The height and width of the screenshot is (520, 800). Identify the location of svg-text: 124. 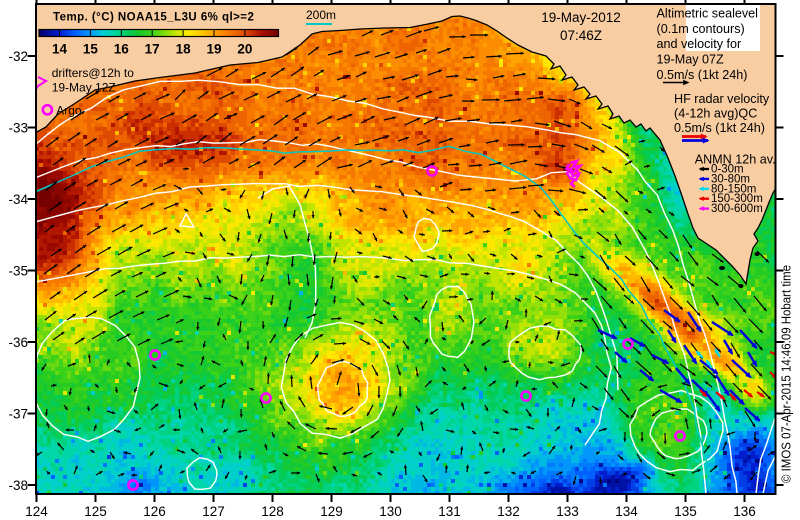
(36, 511).